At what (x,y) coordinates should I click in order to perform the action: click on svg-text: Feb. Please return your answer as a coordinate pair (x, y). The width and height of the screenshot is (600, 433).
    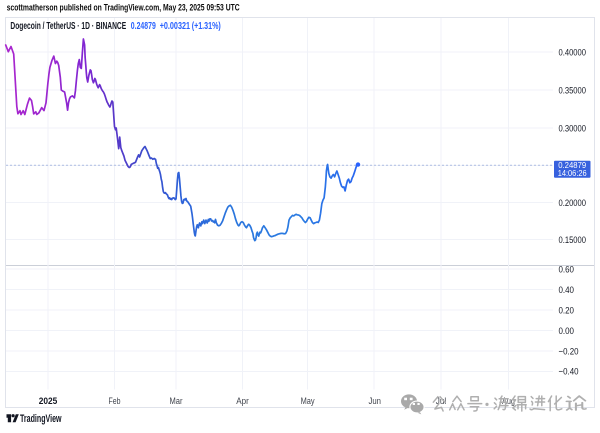
    Looking at the image, I should click on (115, 401).